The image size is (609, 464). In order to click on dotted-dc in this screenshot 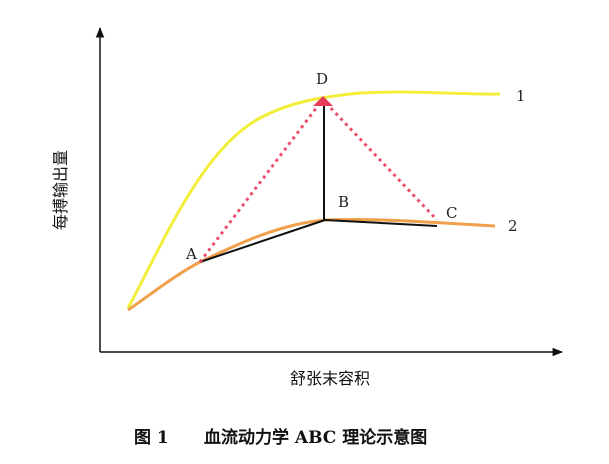, I will do `click(381, 161)`.